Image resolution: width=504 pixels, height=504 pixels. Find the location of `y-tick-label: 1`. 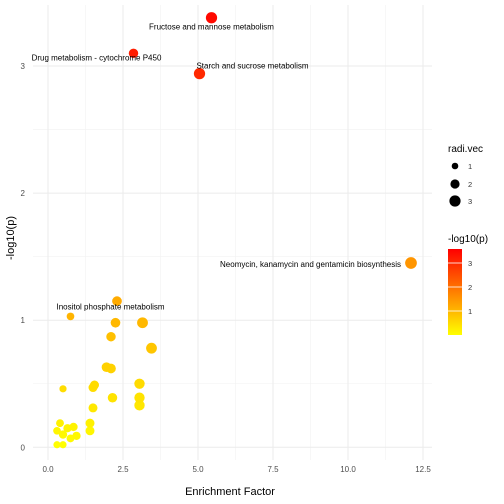

y-tick-label: 1 is located at coordinates (23, 320).